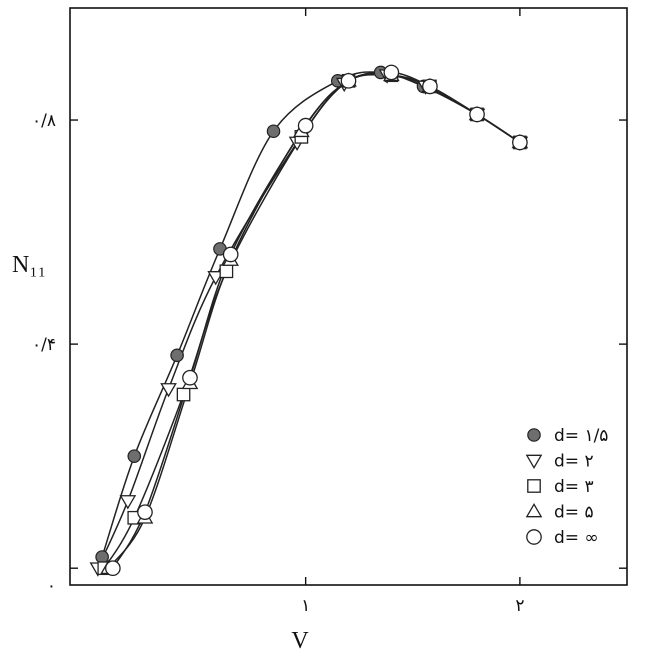 The image size is (657, 659). Describe the element at coordinates (51, 586) in the screenshot. I see `y-tick-label-1: ۰` at that location.